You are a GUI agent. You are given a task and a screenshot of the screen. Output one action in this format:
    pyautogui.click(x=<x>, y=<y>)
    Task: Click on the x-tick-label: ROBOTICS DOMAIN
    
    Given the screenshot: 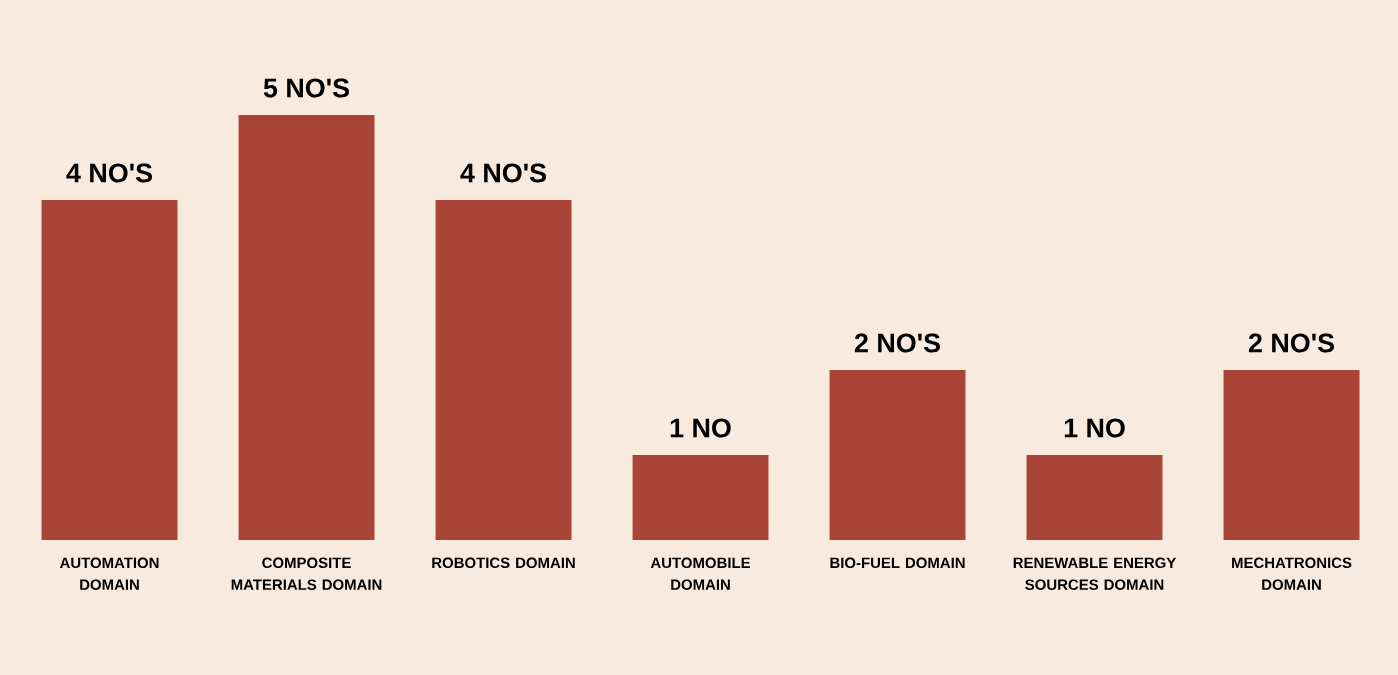 What is the action you would take?
    pyautogui.click(x=503, y=563)
    